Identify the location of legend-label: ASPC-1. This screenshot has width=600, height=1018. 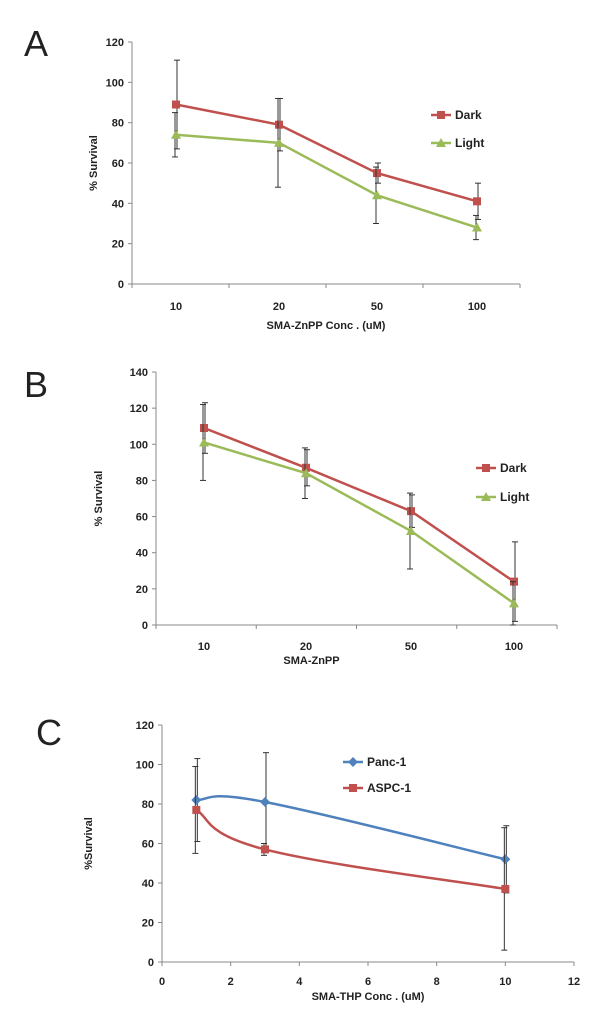
(389, 788).